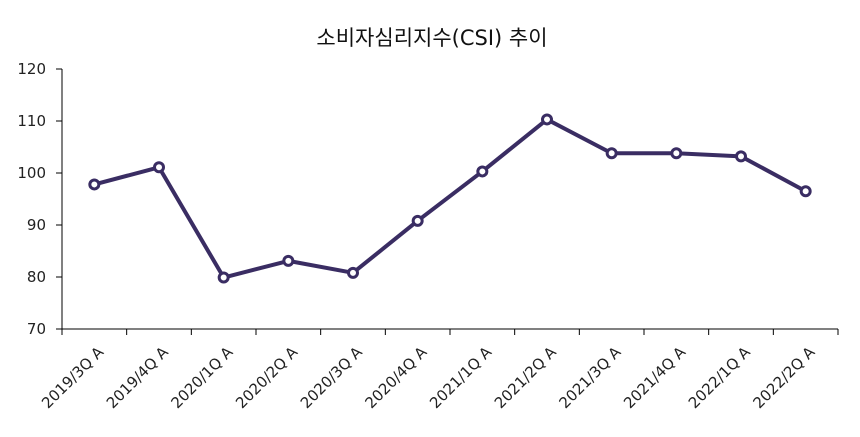 The height and width of the screenshot is (437, 860). I want to click on x-tick-label: 2020/4Q A, so click(396, 378).